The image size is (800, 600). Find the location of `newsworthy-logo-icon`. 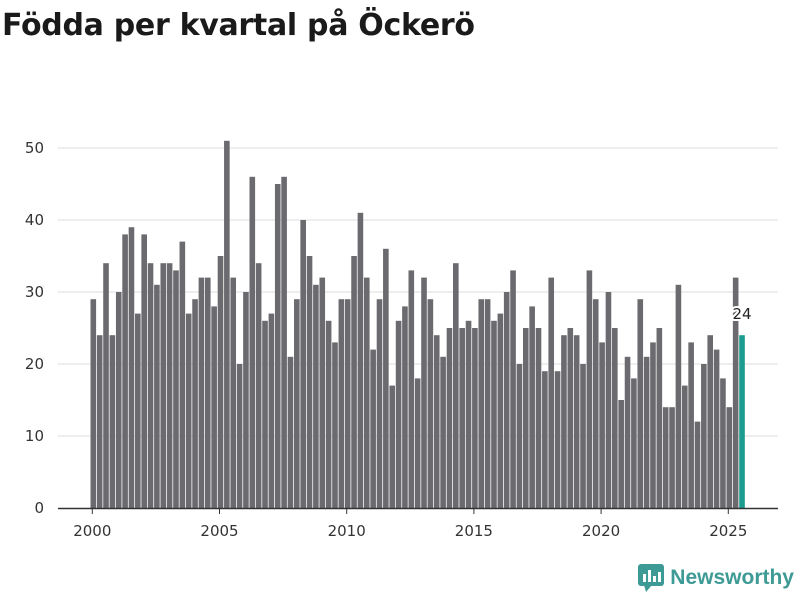

newsworthy-logo-icon is located at coordinates (651, 578).